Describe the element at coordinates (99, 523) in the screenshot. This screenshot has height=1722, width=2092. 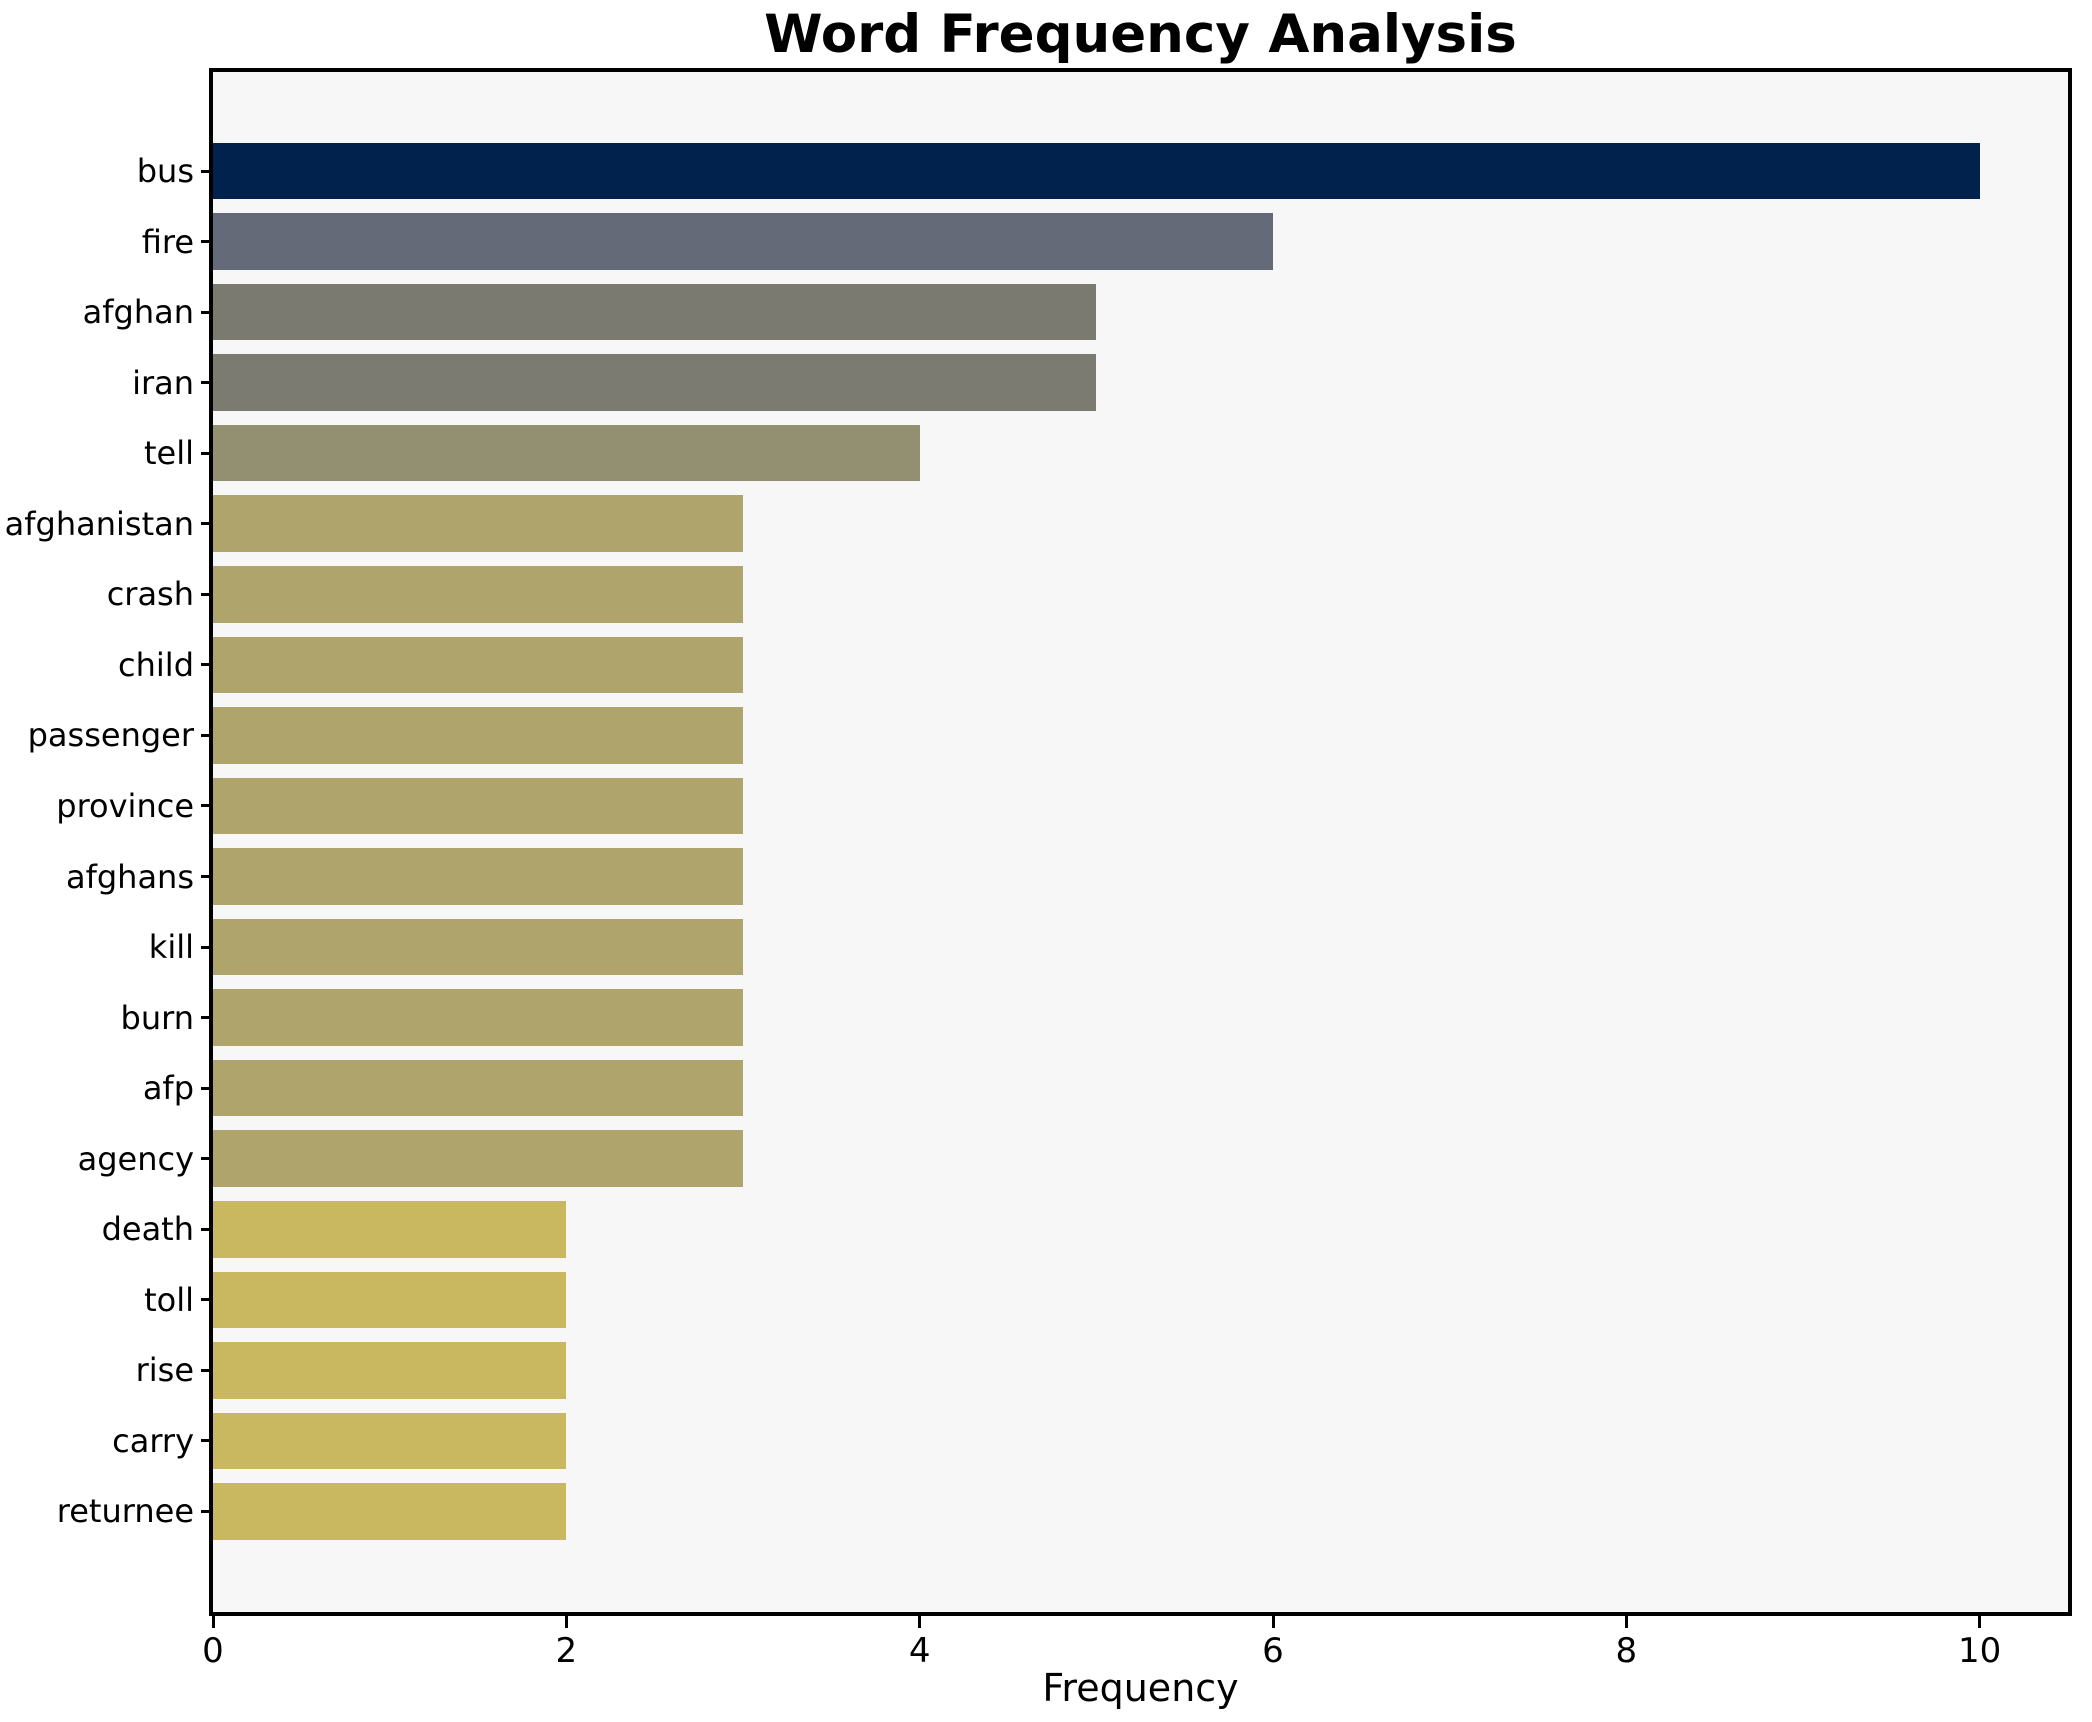
I see `y-tick-label-afghanistan: afghanistan` at that location.